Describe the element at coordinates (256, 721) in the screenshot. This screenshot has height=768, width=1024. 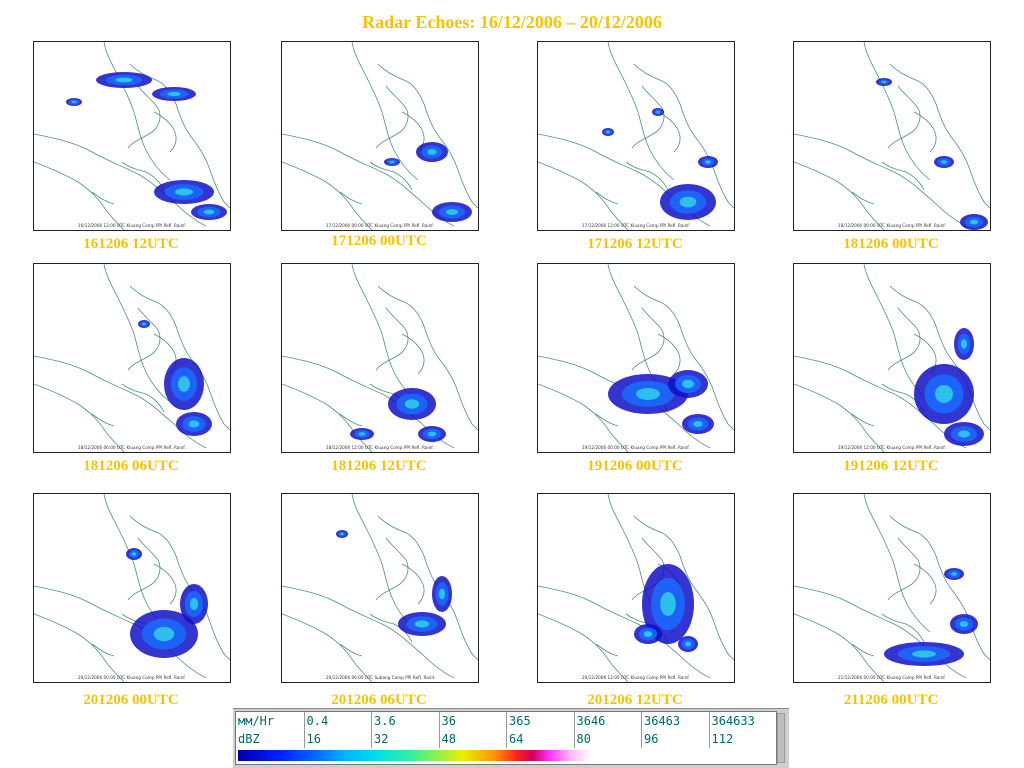
I see `legend-rain-label: мм/Hr` at that location.